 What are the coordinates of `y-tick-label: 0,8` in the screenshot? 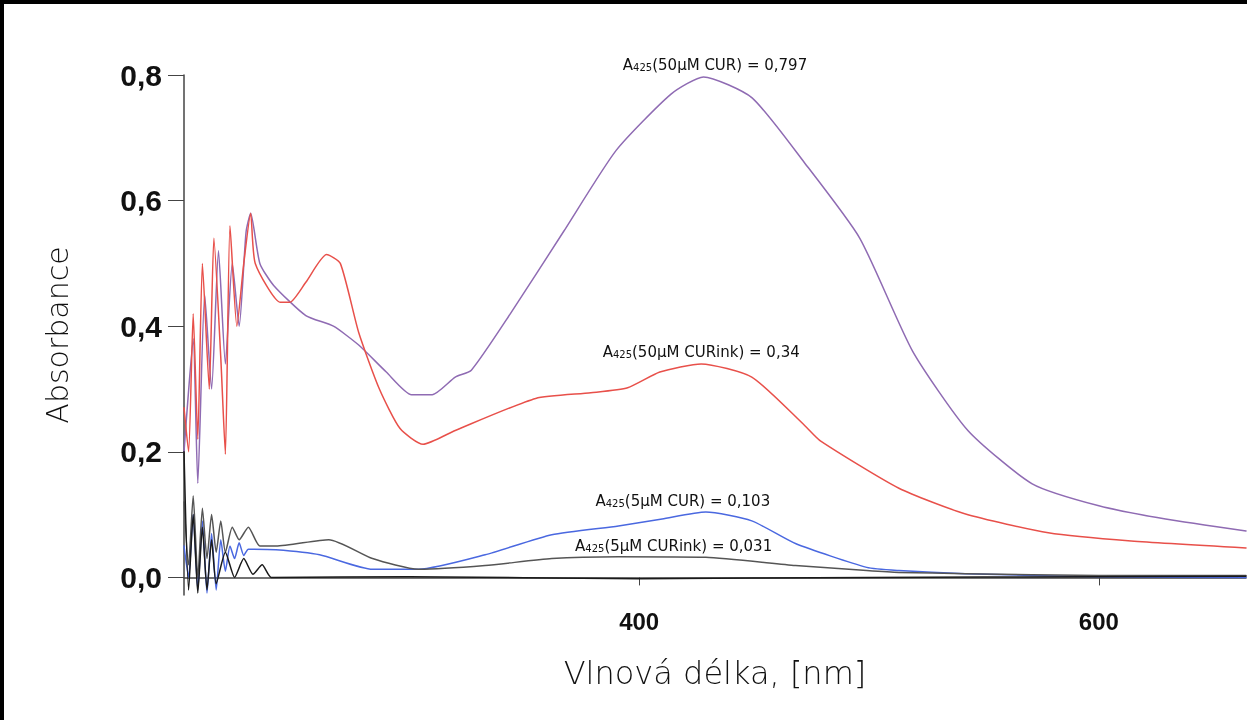 It's located at (141, 75).